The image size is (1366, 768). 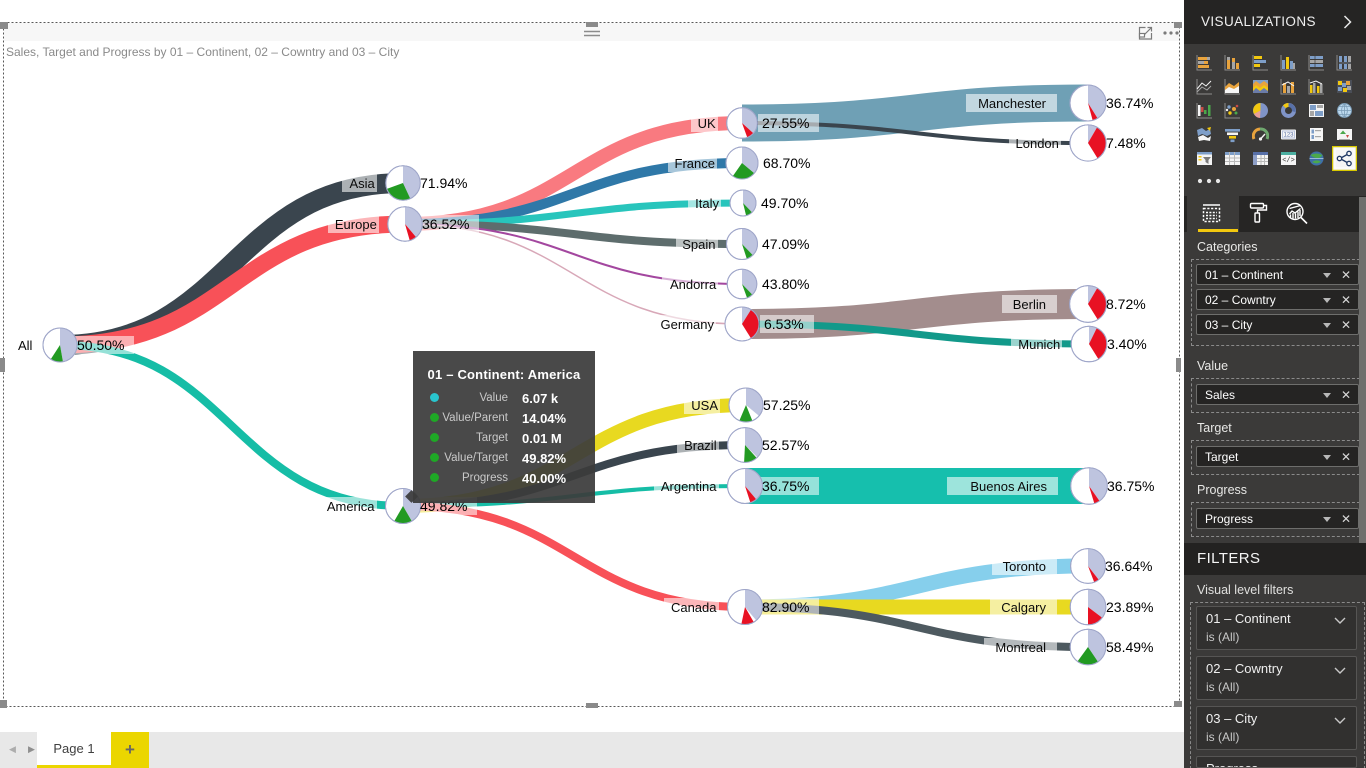 I want to click on svg-text: 71.94%, so click(x=443, y=183).